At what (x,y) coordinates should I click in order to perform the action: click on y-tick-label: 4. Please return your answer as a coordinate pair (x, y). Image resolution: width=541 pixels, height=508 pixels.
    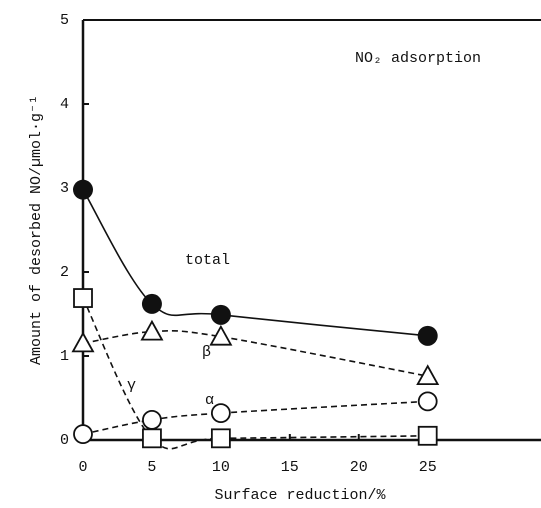
    Looking at the image, I should click on (64, 104).